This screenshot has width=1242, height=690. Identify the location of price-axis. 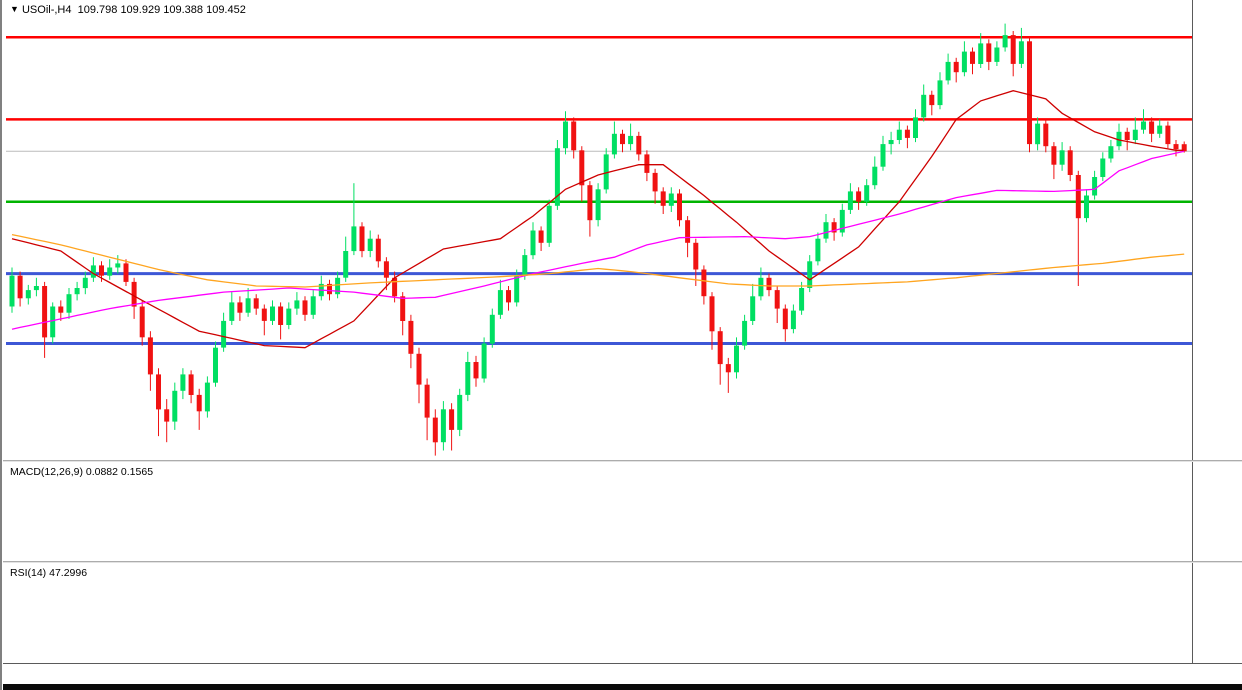
(1217, 331).